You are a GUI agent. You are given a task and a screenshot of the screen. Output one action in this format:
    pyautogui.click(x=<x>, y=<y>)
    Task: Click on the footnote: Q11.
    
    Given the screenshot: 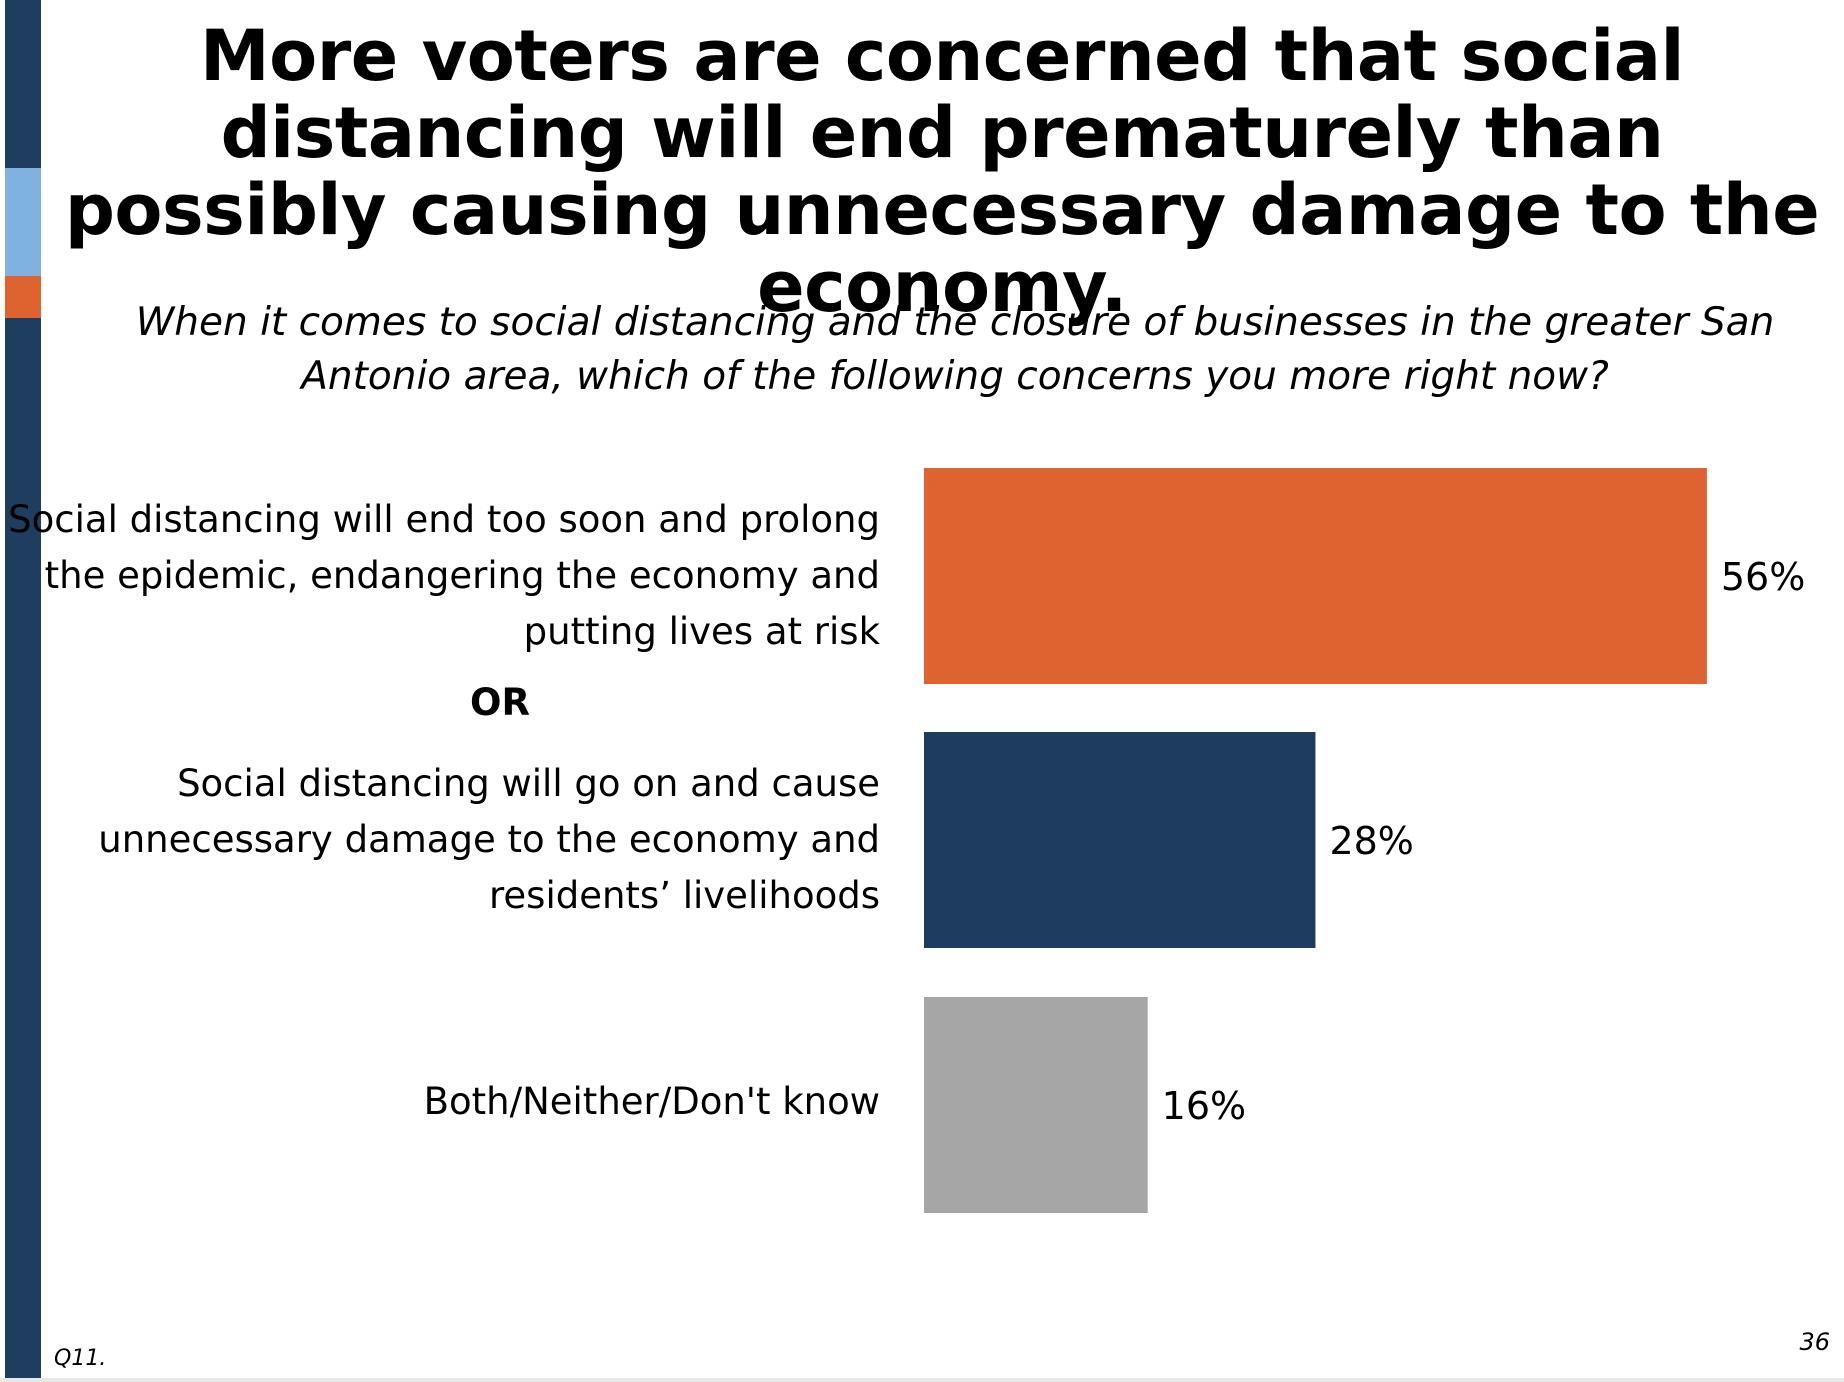 What is the action you would take?
    pyautogui.click(x=80, y=1358)
    